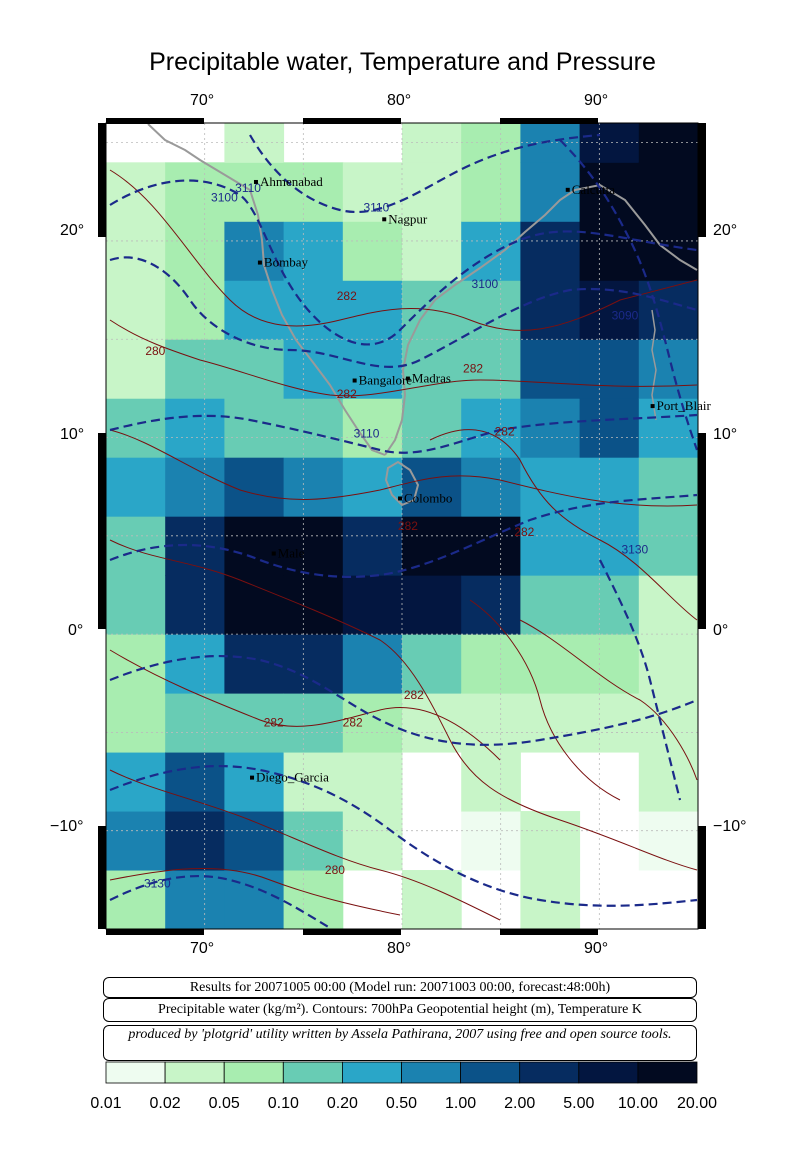  Describe the element at coordinates (637, 1103) in the screenshot. I see `colorscale-label: 10.00` at that location.